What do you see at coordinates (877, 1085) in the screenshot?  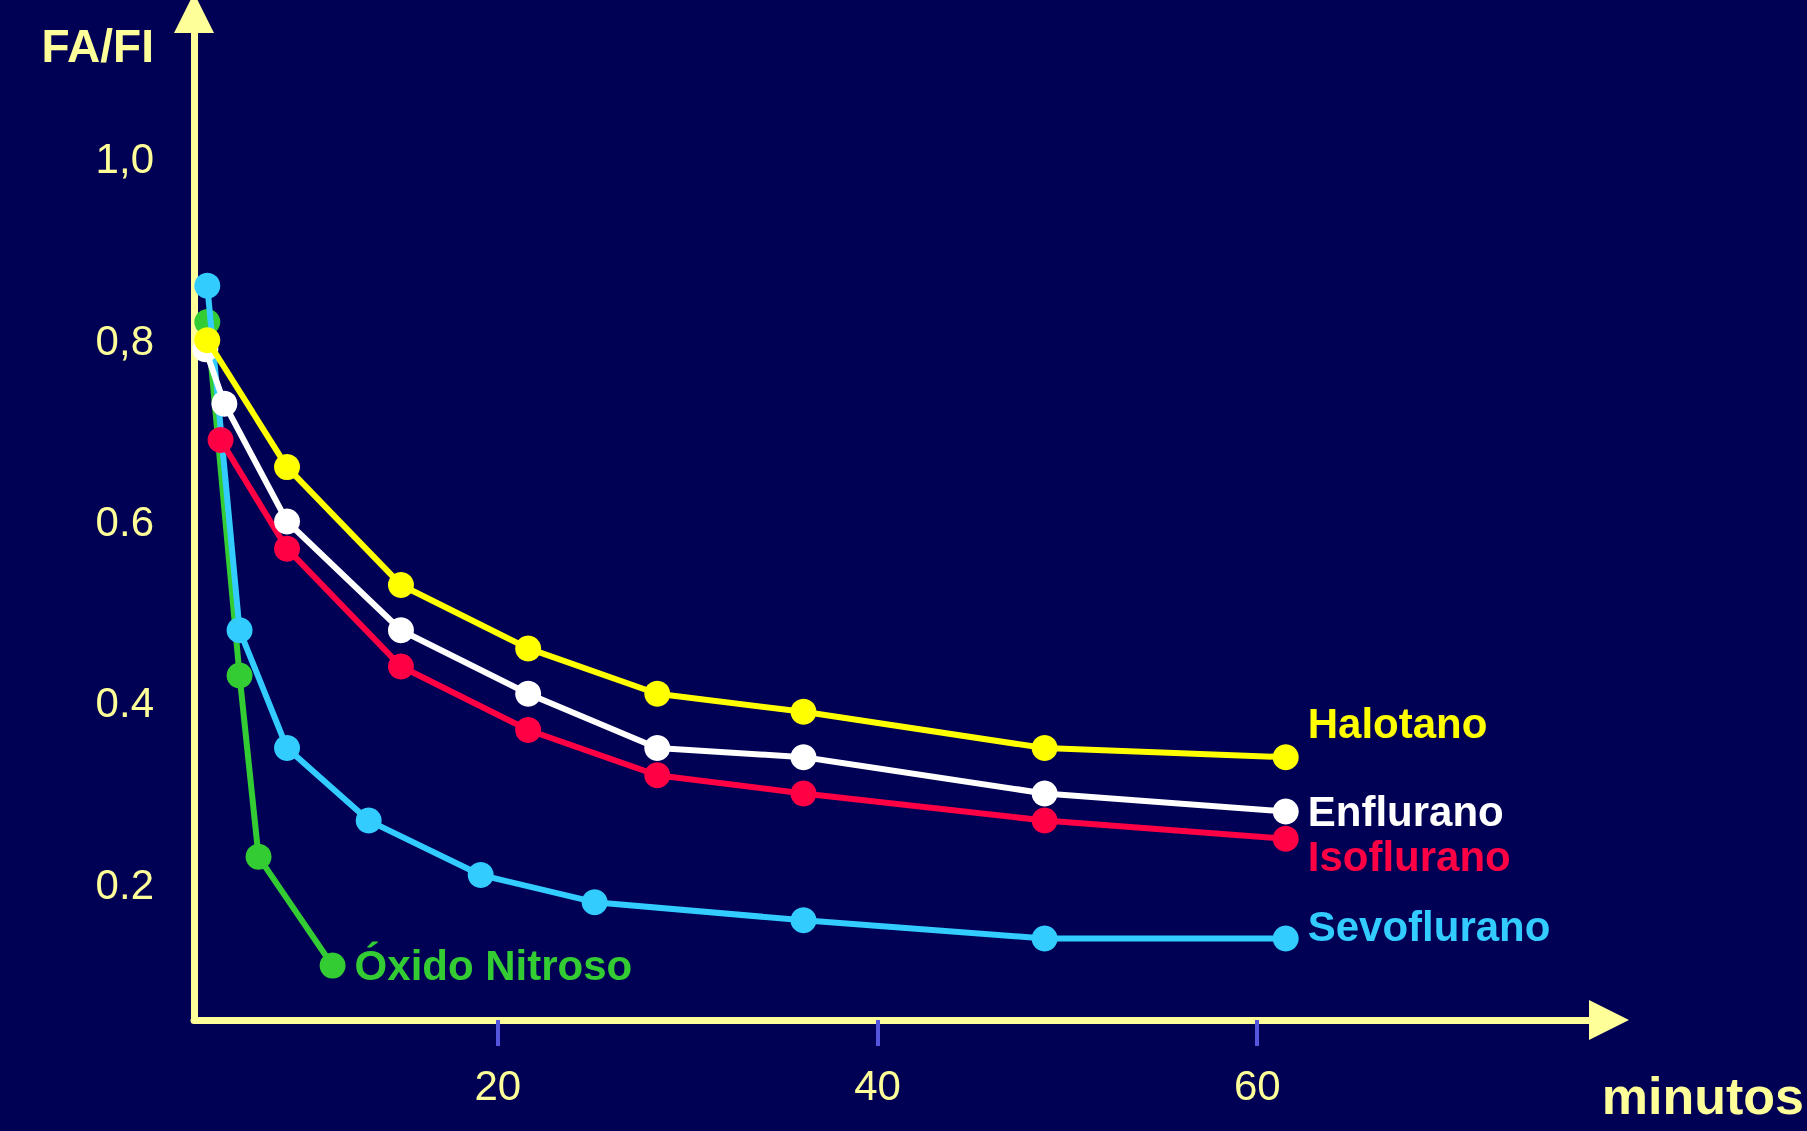 I see `x-tick-label: 40` at bounding box center [877, 1085].